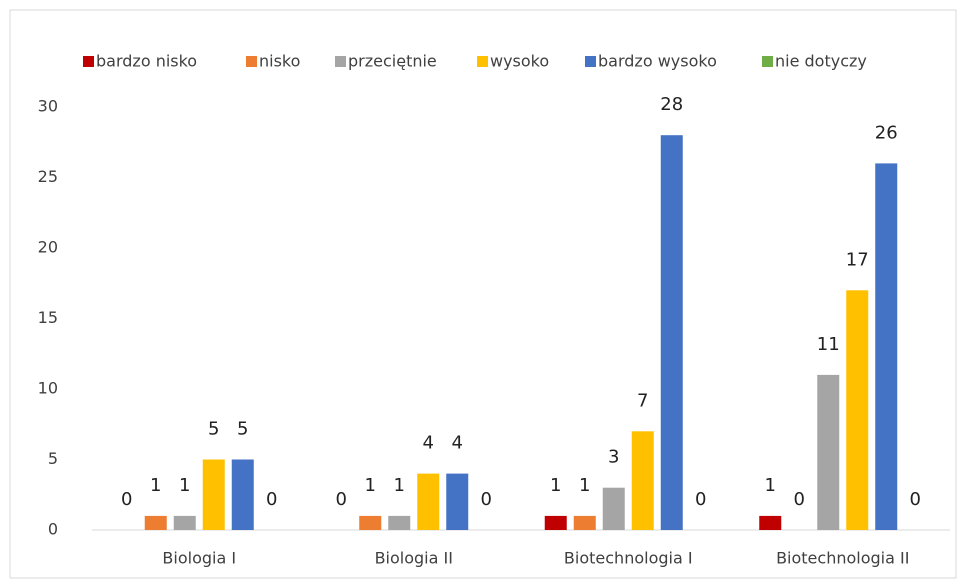 Image resolution: width=962 pixels, height=581 pixels. Describe the element at coordinates (53, 529) in the screenshot. I see `y-tick-label: 0` at that location.